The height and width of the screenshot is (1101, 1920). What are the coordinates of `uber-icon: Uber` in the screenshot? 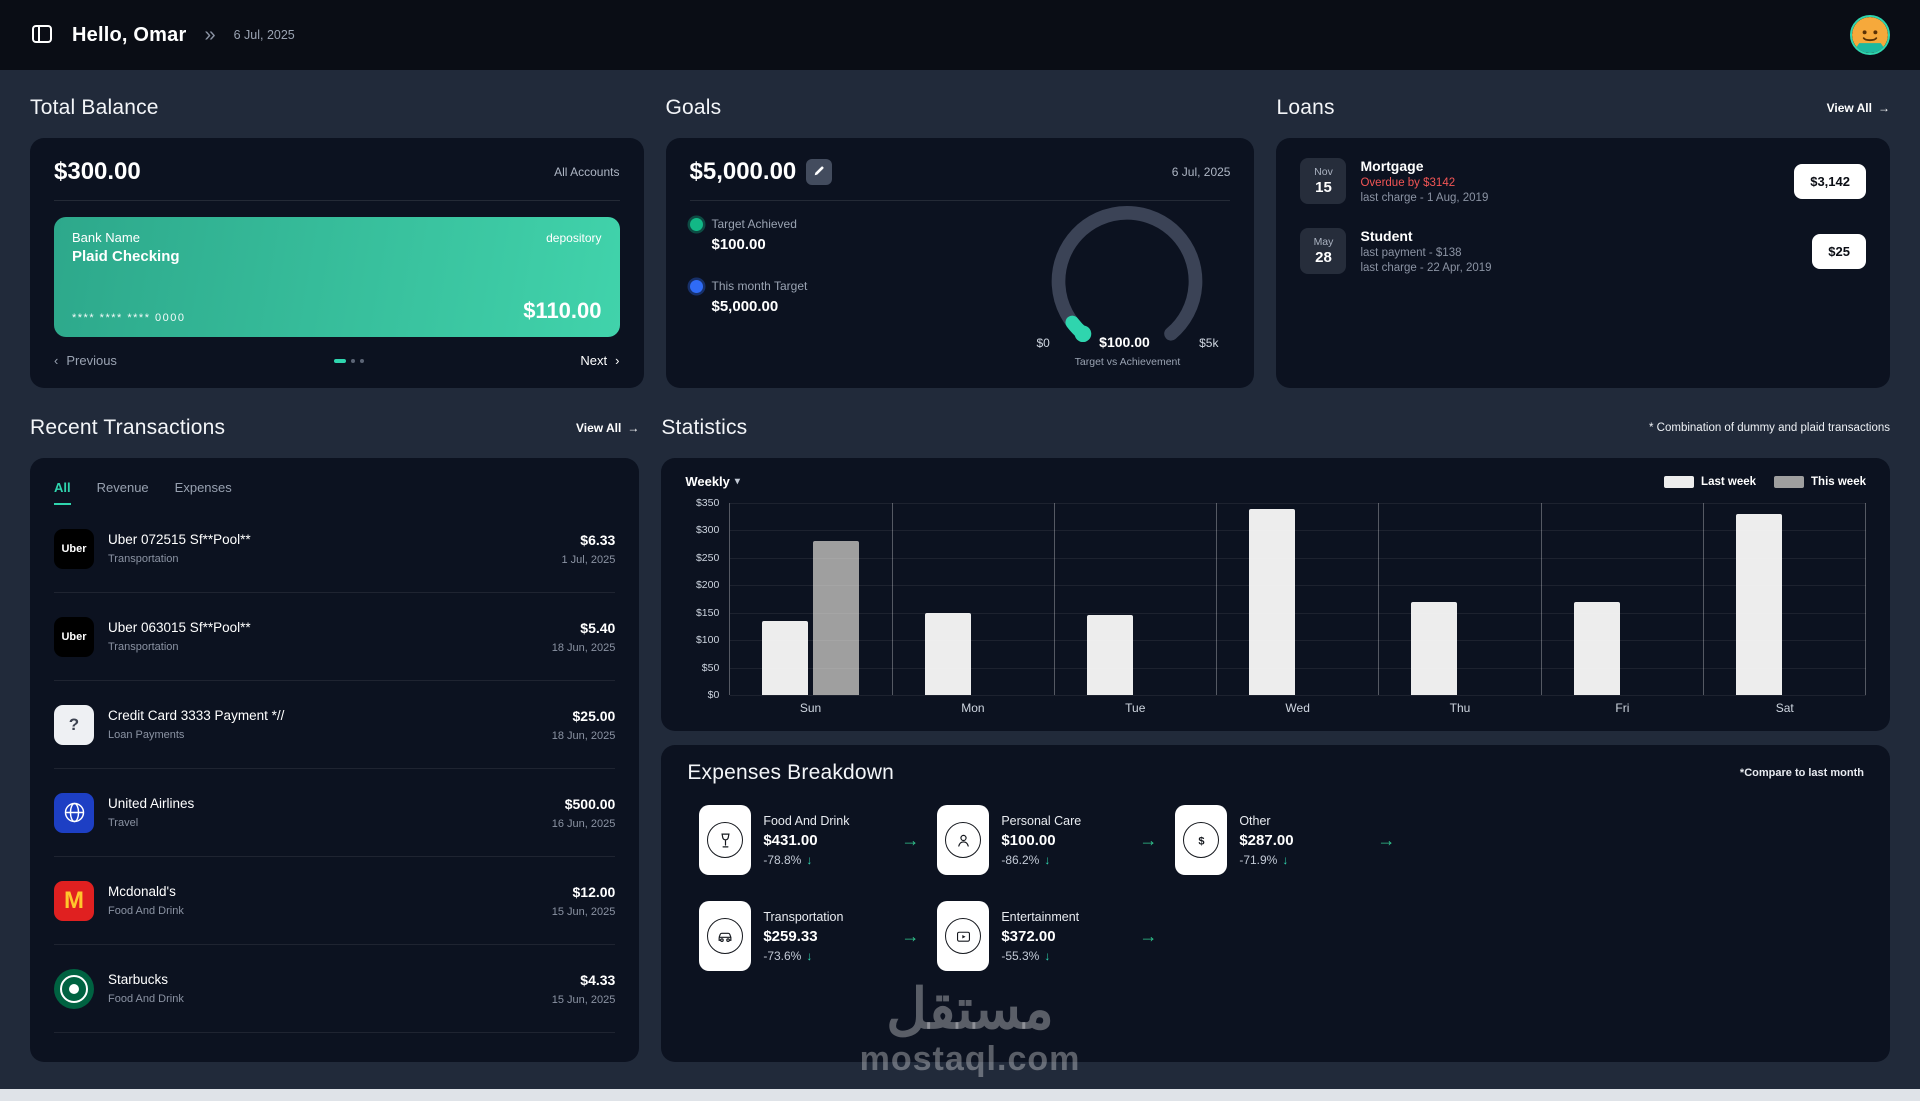 It's located at (74, 548).